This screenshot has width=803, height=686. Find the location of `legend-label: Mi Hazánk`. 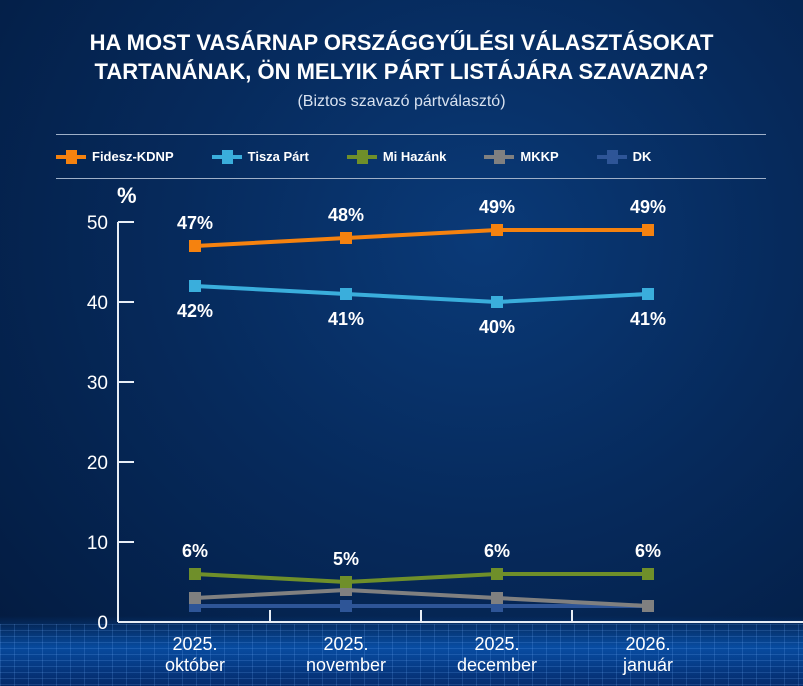

legend-label: Mi Hazánk is located at coordinates (414, 156).